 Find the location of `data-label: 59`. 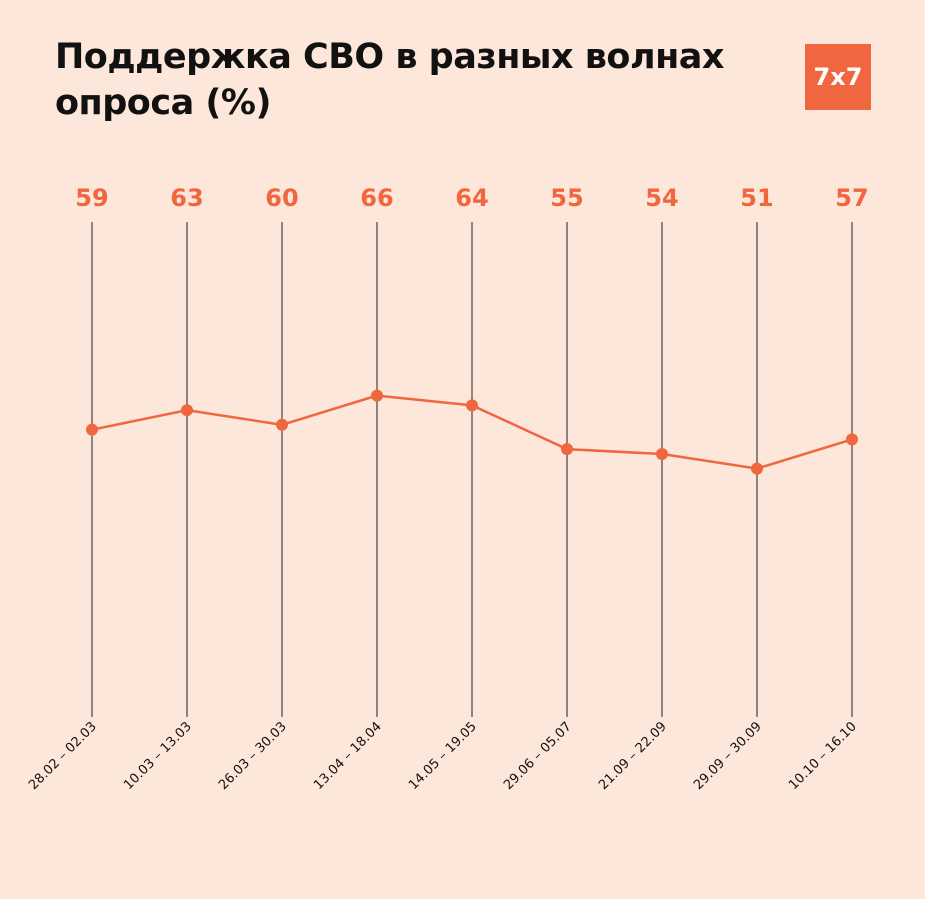

data-label: 59 is located at coordinates (91, 198).